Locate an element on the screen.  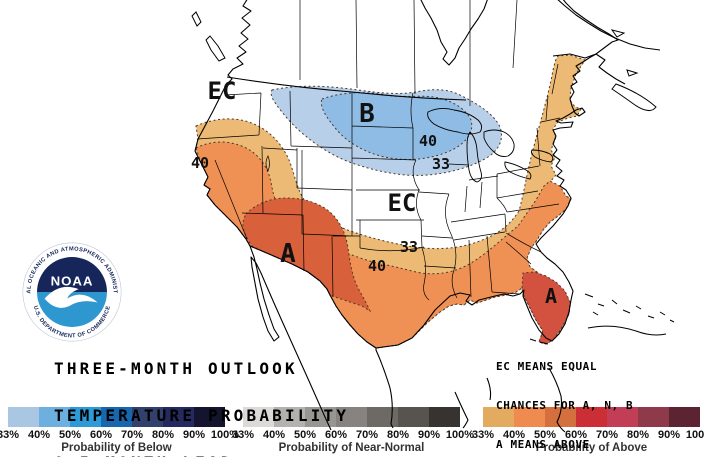
title-line-3: 0.5 MONTH LEAD is located at coordinates (201, 455).